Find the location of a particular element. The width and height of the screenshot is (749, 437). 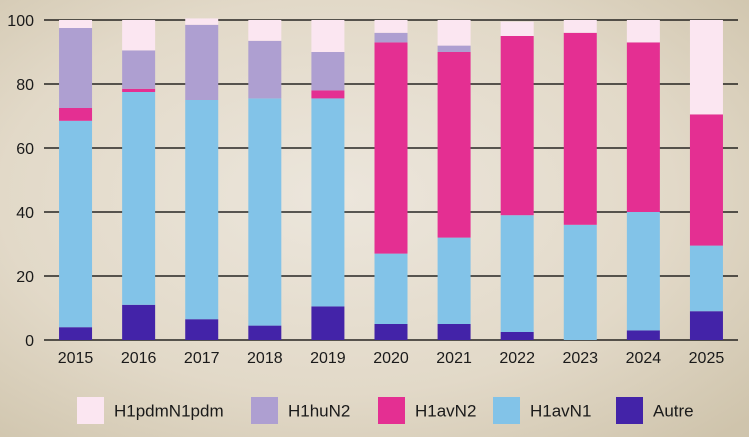

x-tick-label: 2018 is located at coordinates (265, 358).